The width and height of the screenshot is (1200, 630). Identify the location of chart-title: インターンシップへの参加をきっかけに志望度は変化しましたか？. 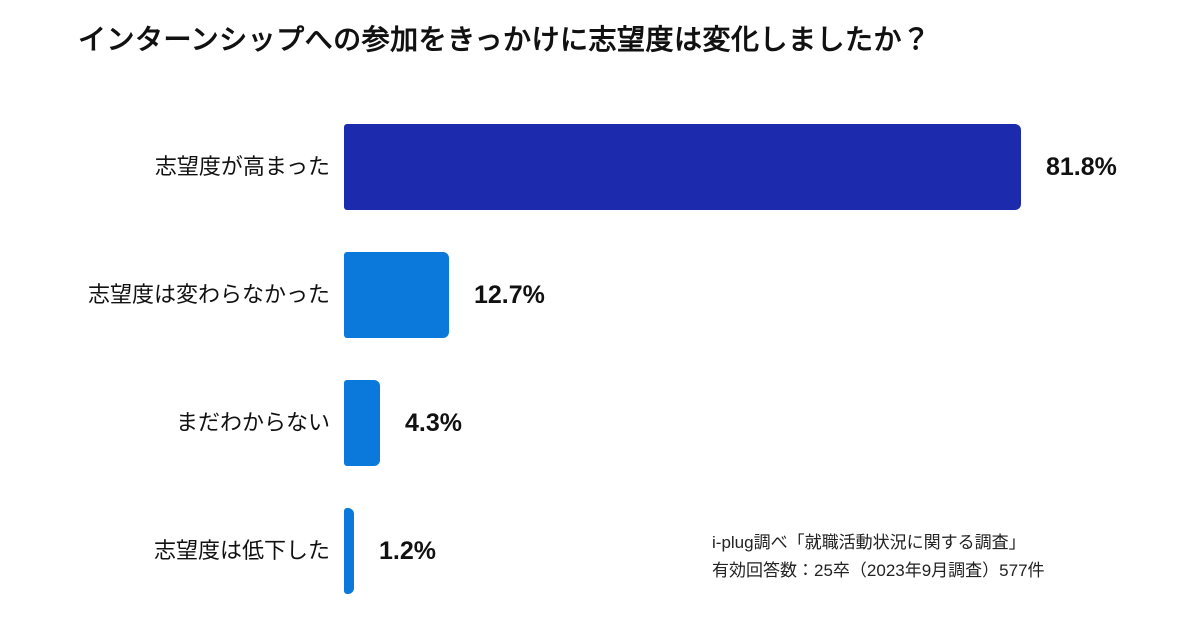
(504, 39).